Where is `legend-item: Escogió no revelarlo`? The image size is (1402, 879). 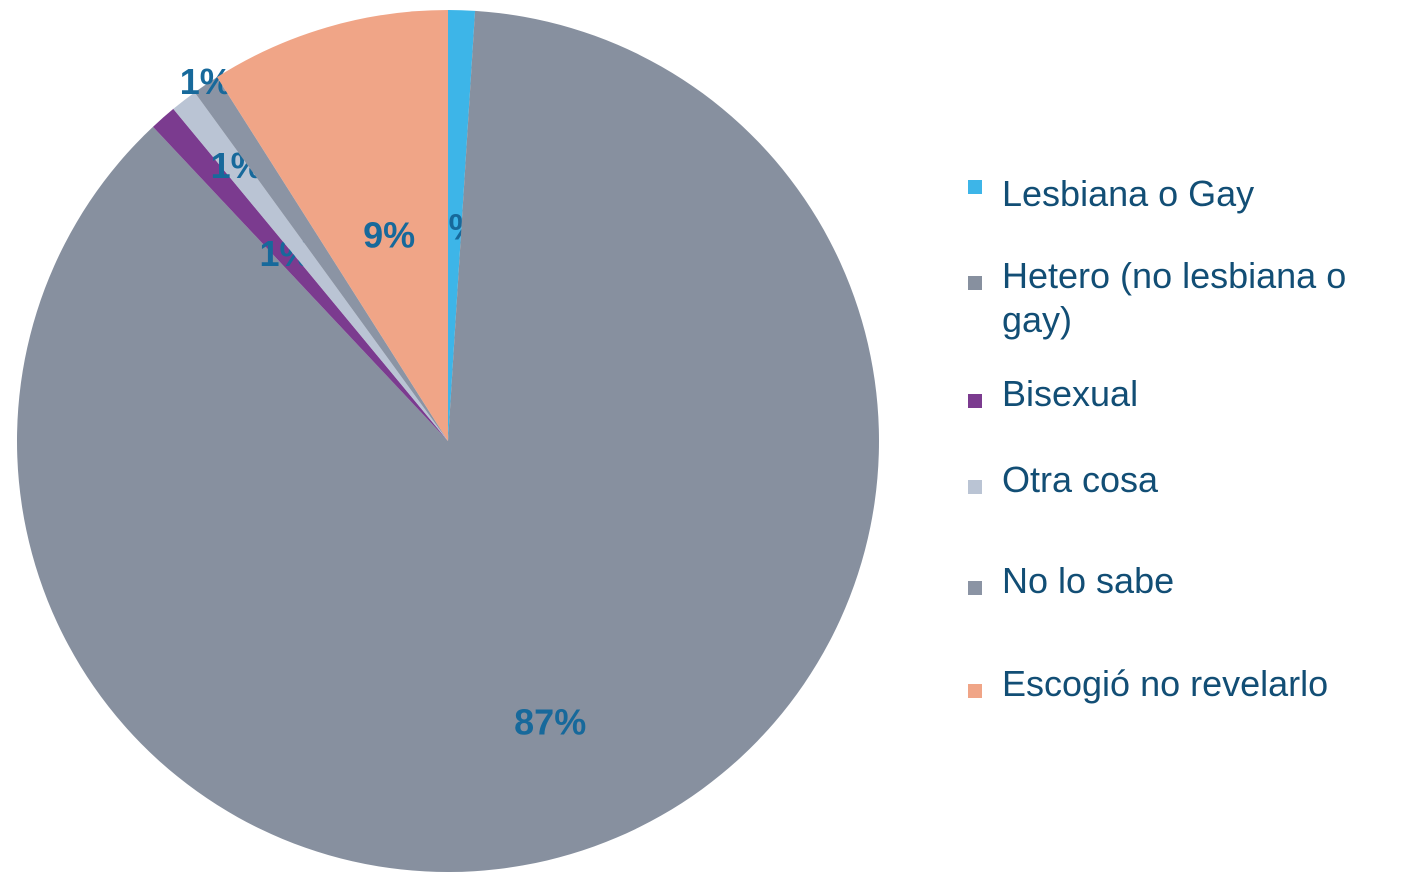 legend-item: Escogió no revelarlo is located at coordinates (1178, 684).